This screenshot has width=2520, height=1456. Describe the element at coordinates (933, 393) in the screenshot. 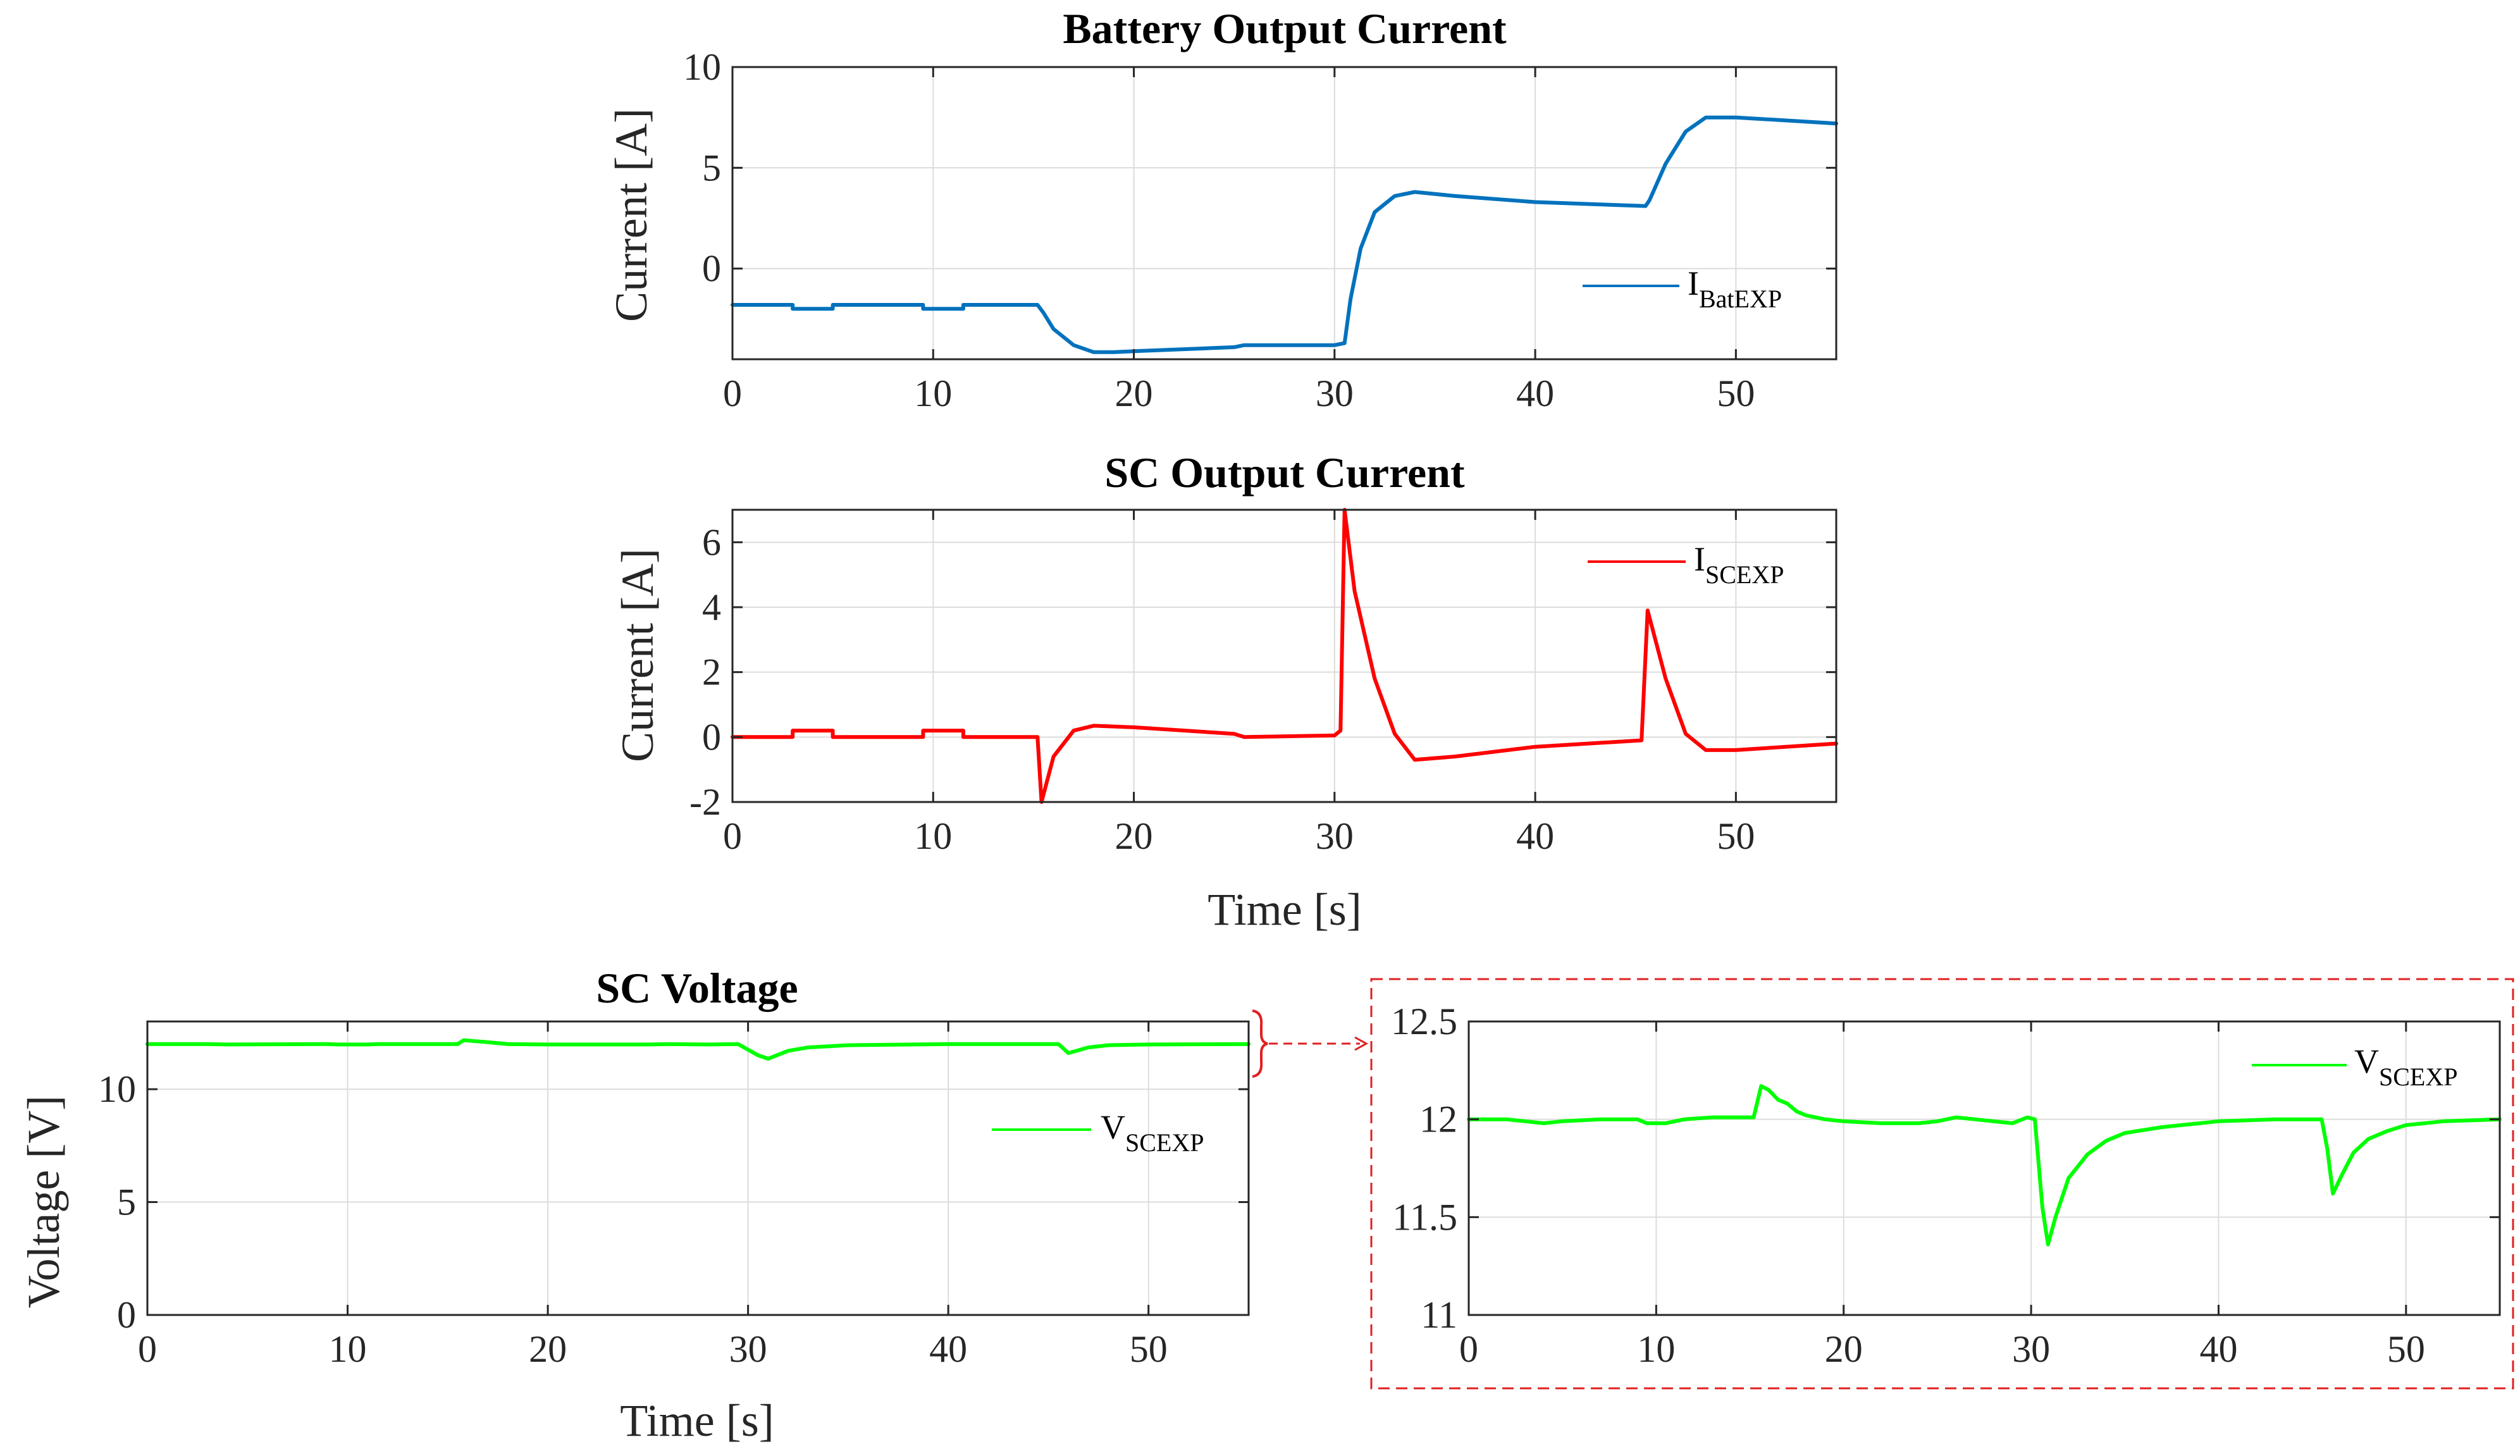

I see `battery-x-tick-label: 10` at that location.